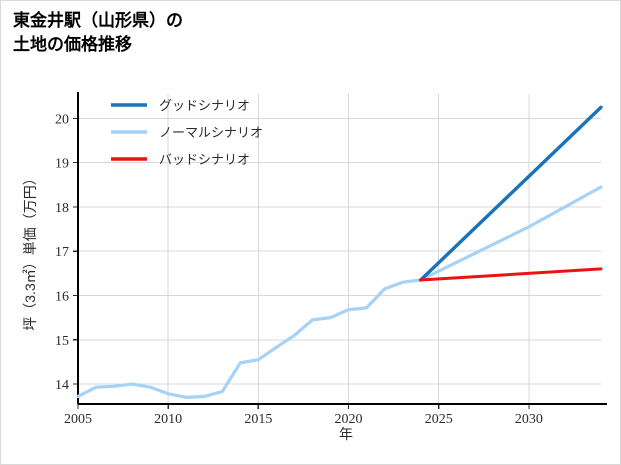 The height and width of the screenshot is (465, 621). What do you see at coordinates (204, 159) in the screenshot?
I see `legend-label-bad: バッドシナリオ` at bounding box center [204, 159].